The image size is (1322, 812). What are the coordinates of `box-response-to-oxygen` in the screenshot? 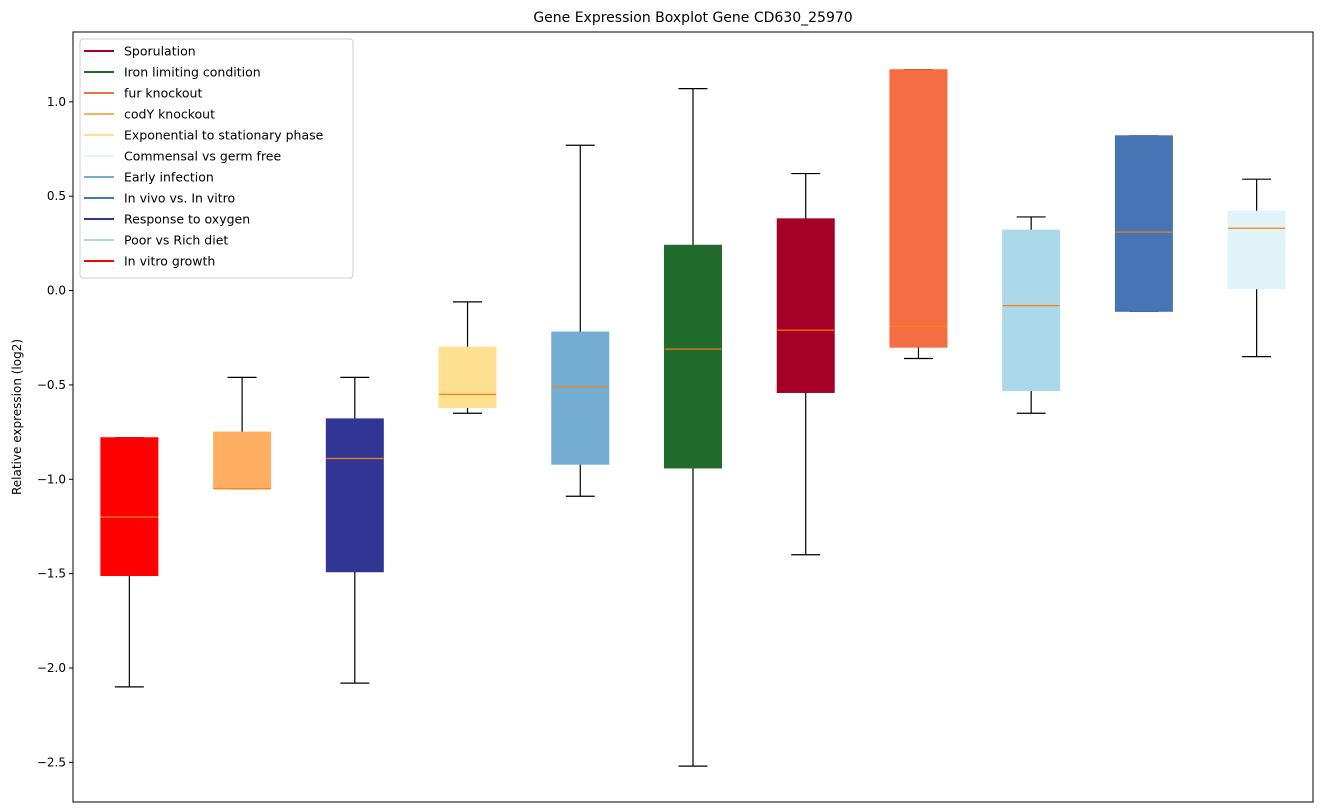 It's located at (354, 530).